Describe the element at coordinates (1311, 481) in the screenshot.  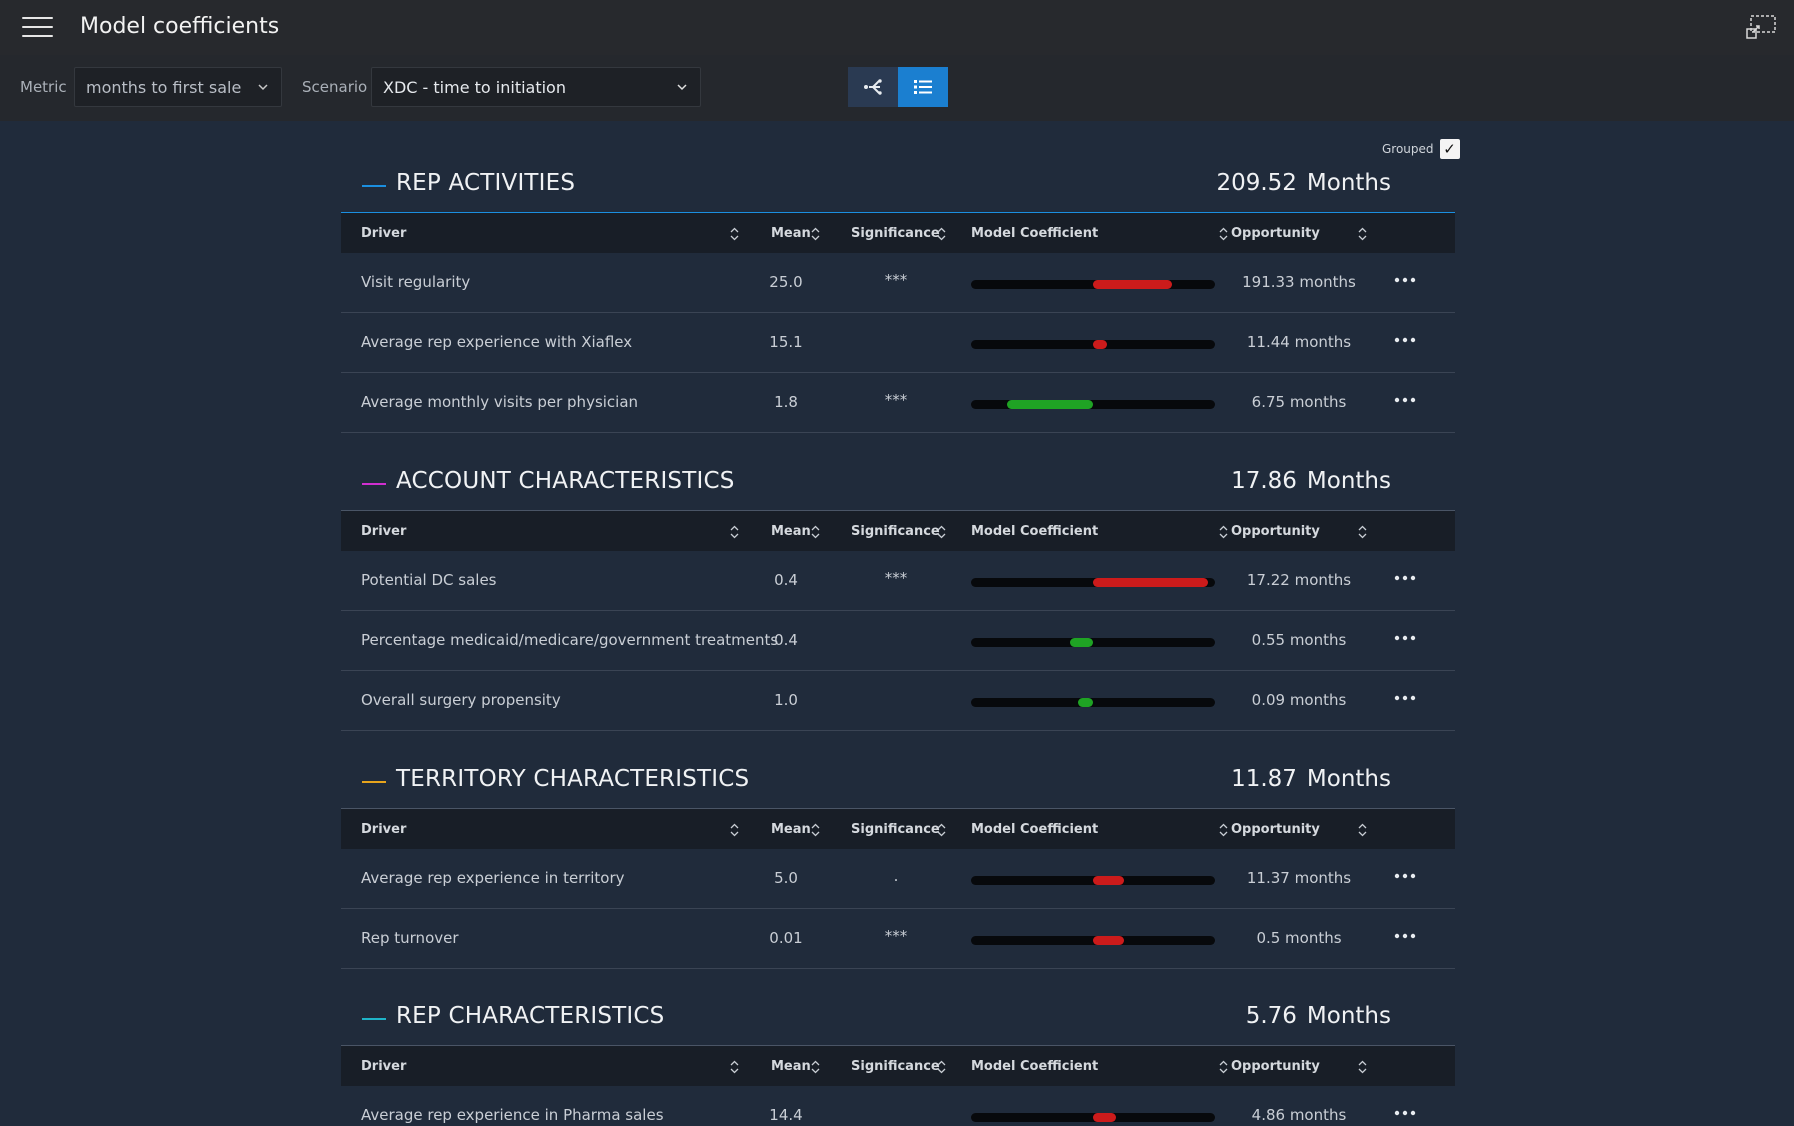
I see `section-total: 17.86 Months` at that location.